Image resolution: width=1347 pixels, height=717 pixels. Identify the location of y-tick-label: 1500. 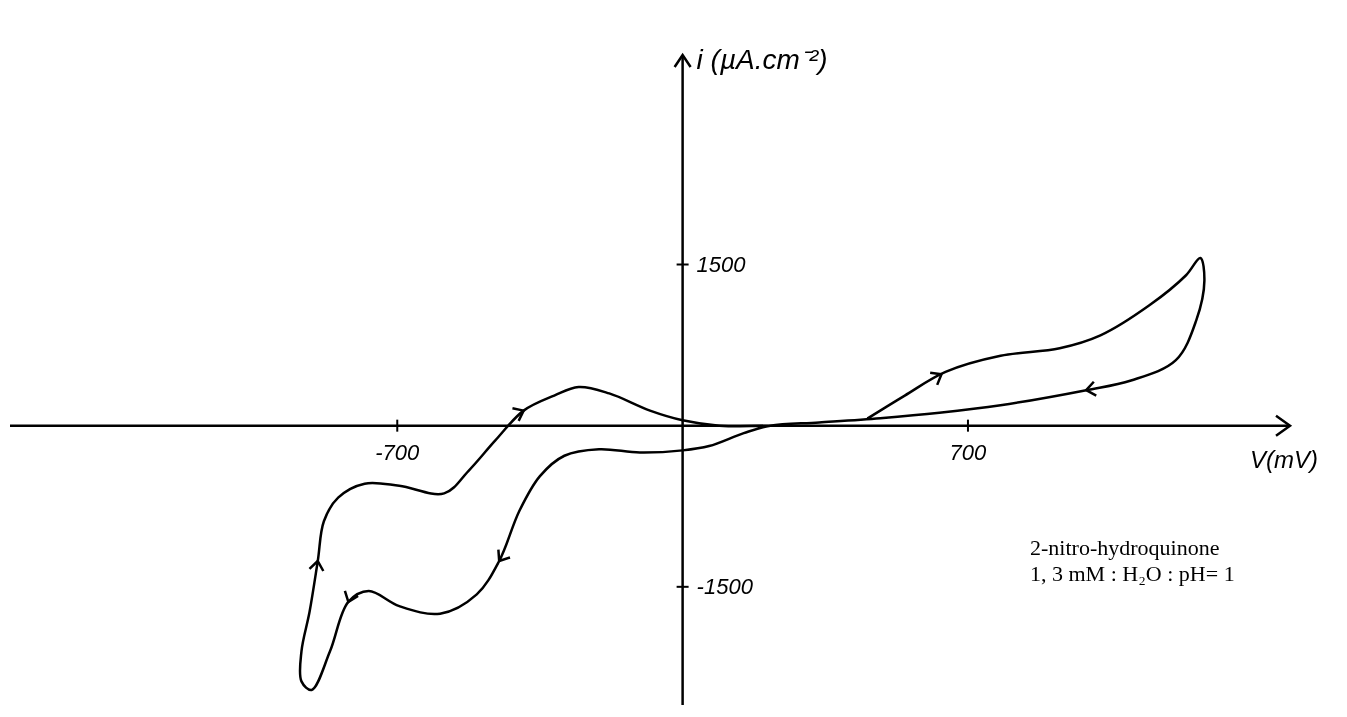
(721, 264).